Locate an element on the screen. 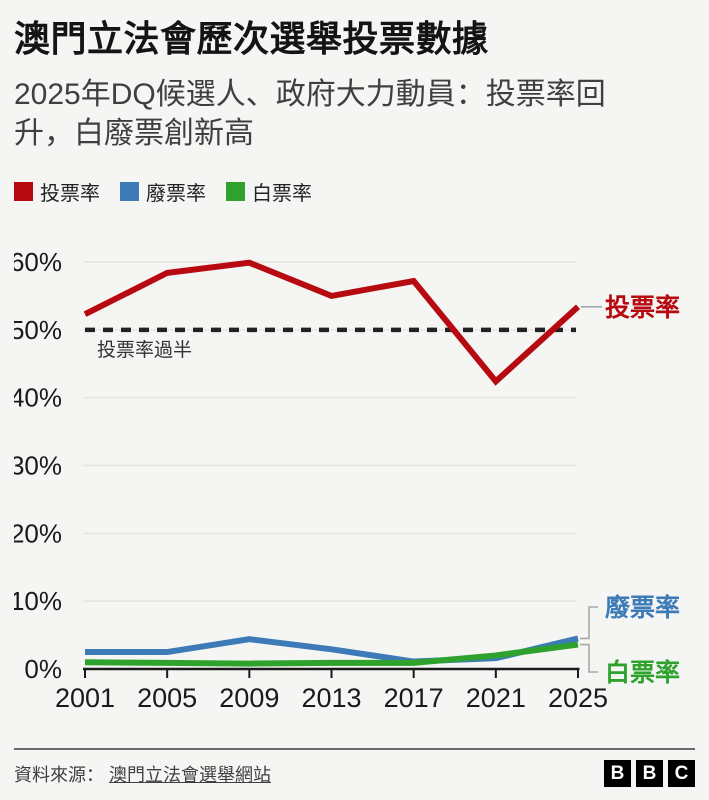 The width and height of the screenshot is (709, 800). source-prefix: 資料來源： is located at coordinates (59, 774).